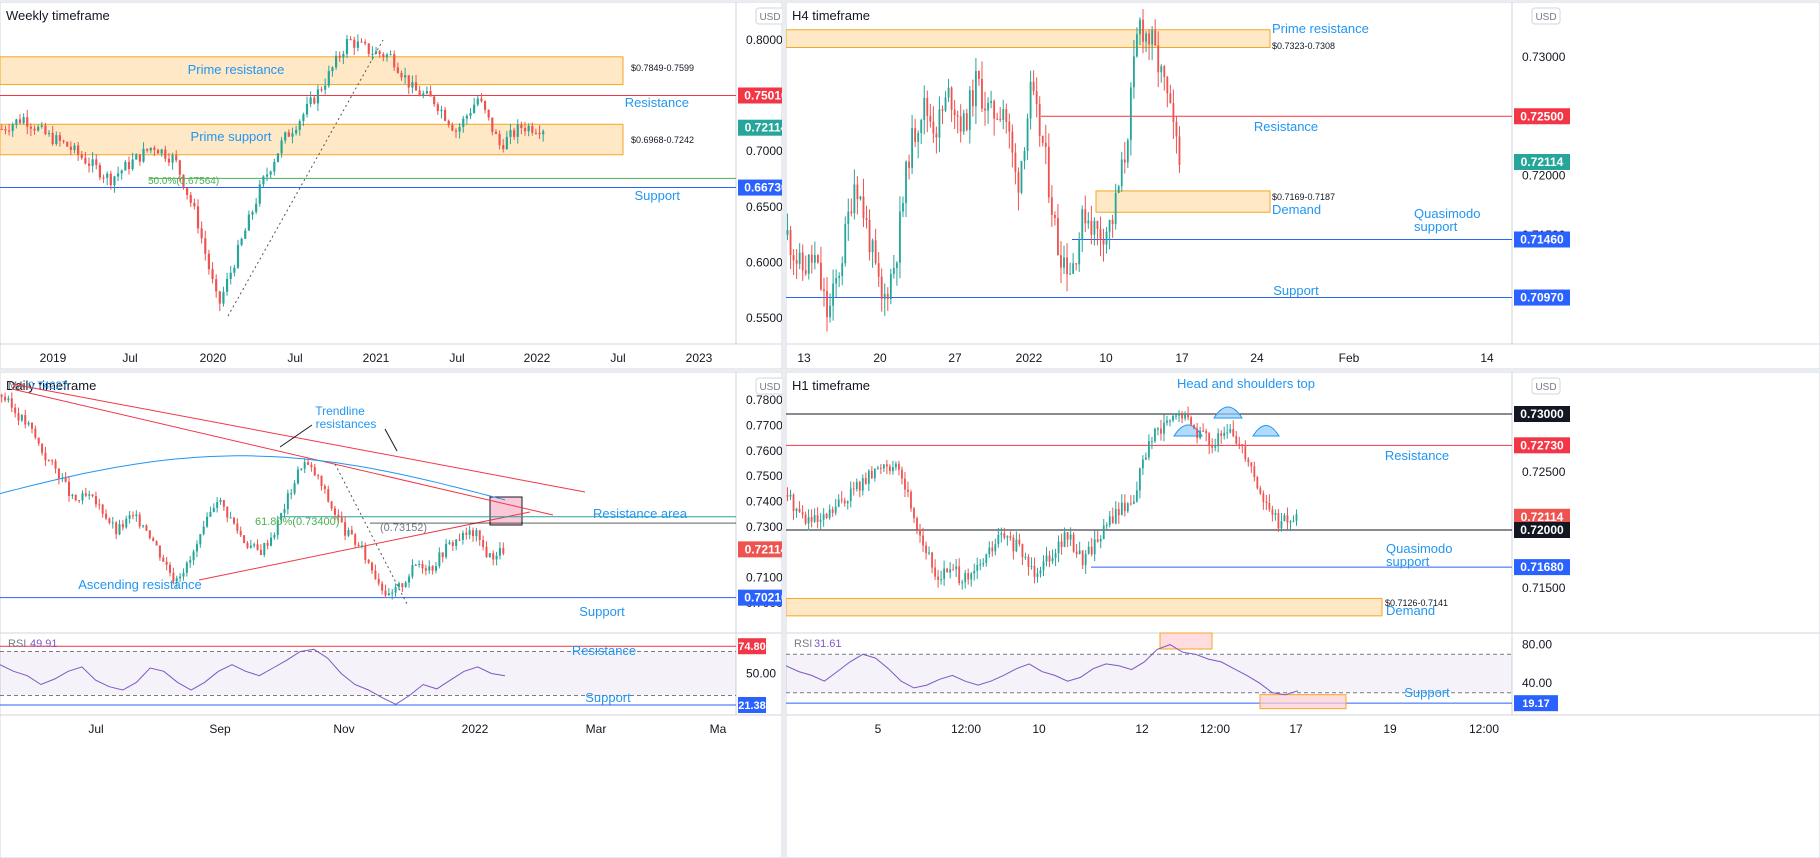  What do you see at coordinates (763, 598) in the screenshot?
I see `price-tag-text: 0.70210` at bounding box center [763, 598].